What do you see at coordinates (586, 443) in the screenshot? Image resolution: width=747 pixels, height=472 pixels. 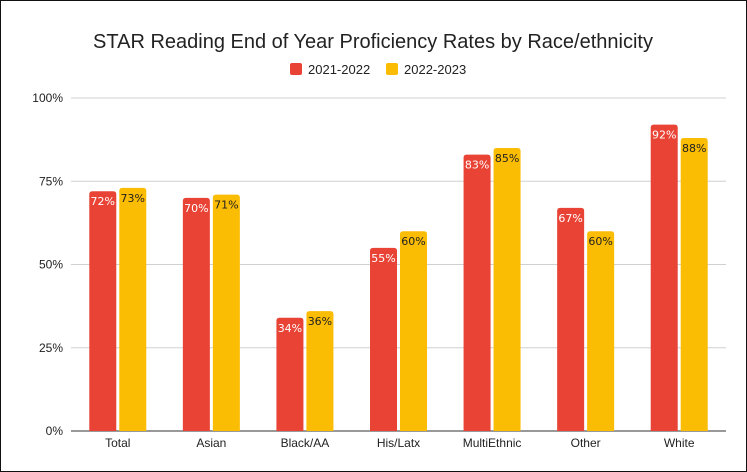 I see `x-category-label: Other` at bounding box center [586, 443].